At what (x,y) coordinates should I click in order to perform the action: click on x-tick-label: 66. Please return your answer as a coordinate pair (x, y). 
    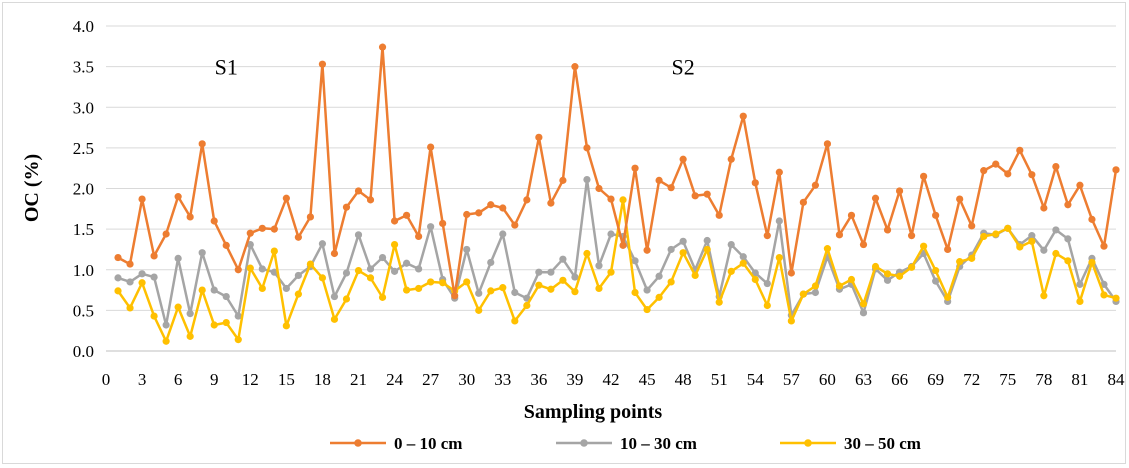
    Looking at the image, I should click on (899, 379).